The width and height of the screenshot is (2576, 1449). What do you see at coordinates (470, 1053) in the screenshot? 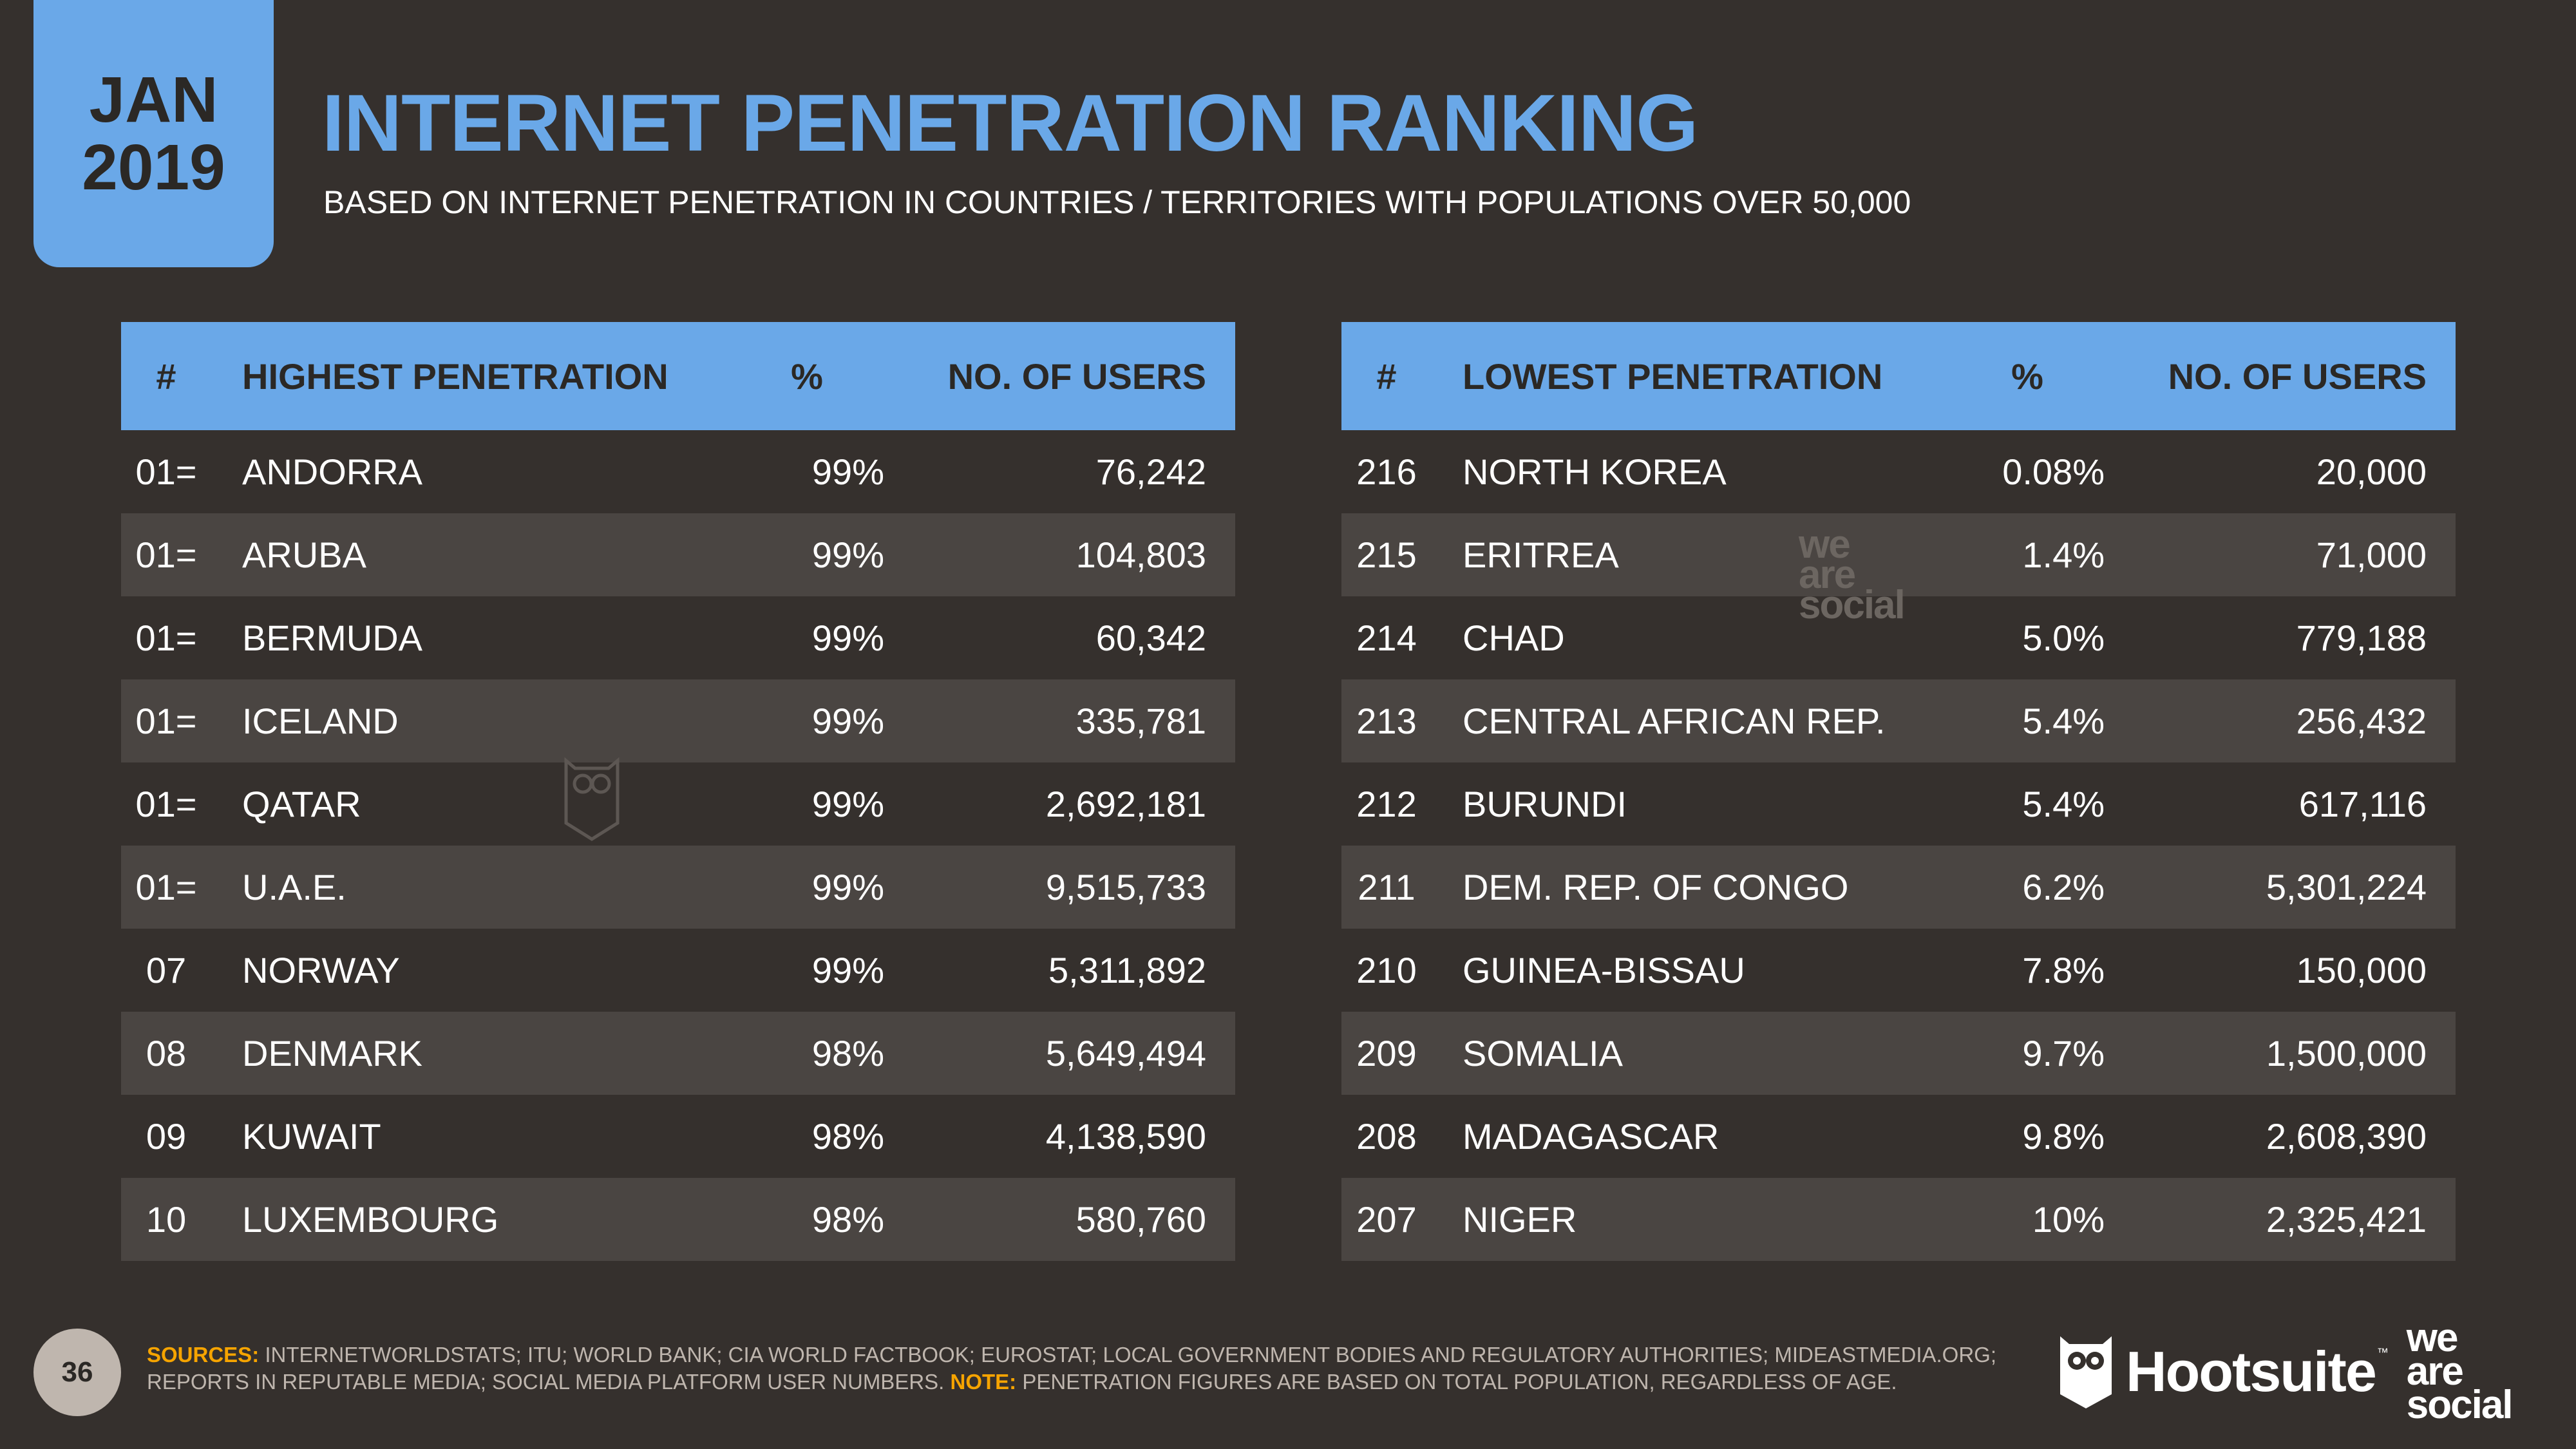
I see `country-cell: DENMARK` at bounding box center [470, 1053].